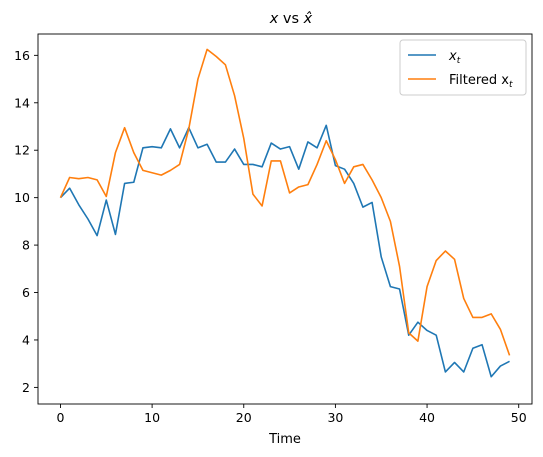  Describe the element at coordinates (481, 81) in the screenshot. I see `legend-label-filtered-x-t: Filtered xt` at that location.